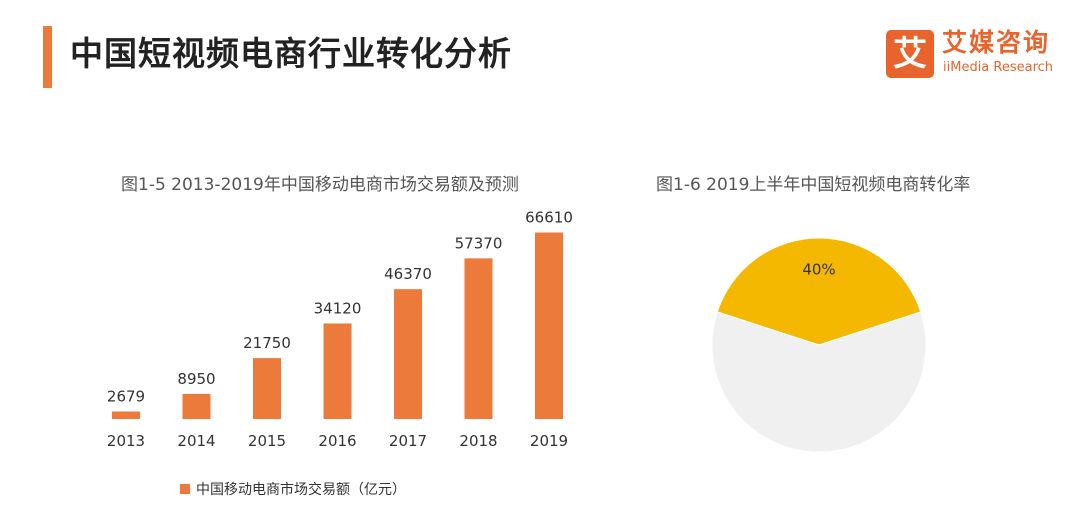 The image size is (1080, 509). What do you see at coordinates (267, 343) in the screenshot?
I see `data-label-2015: 21750` at bounding box center [267, 343].